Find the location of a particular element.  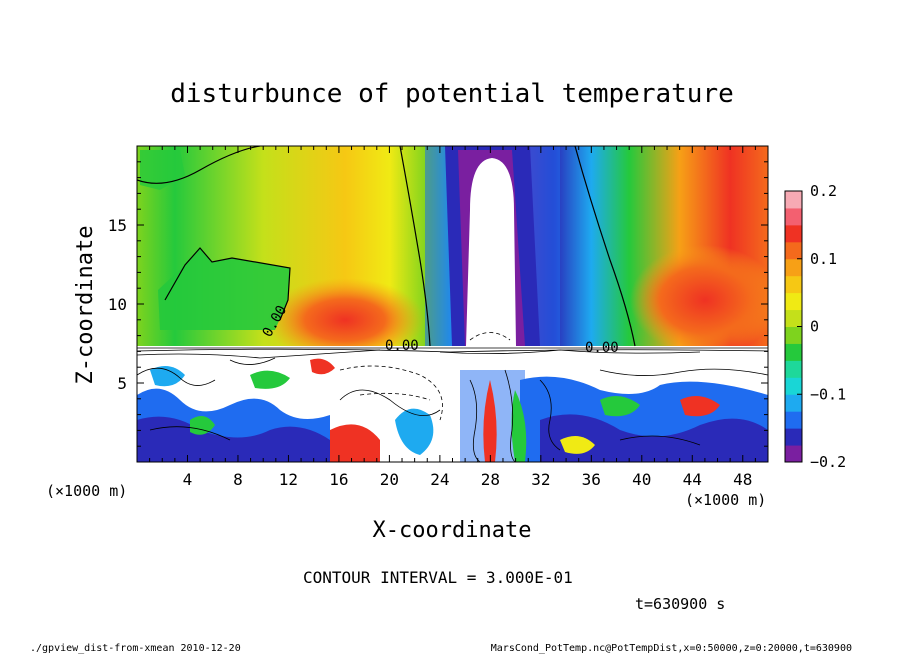

x-unit-label: (×1000 m) is located at coordinates (86, 491).